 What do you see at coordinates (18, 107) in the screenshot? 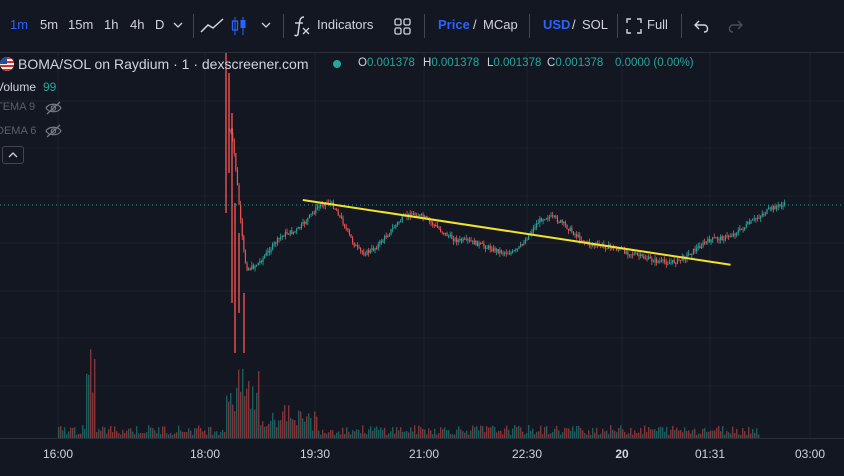
I see `tema-label: TEMA 9` at bounding box center [18, 107].